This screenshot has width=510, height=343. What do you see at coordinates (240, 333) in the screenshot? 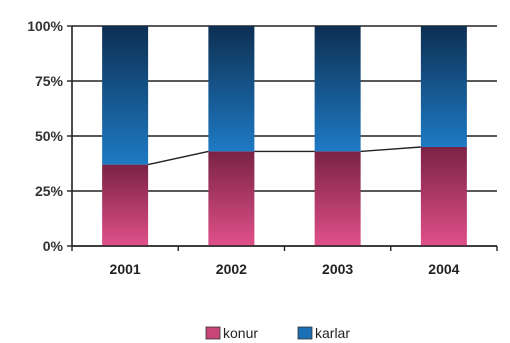
I see `legend-label: konur` at bounding box center [240, 333].